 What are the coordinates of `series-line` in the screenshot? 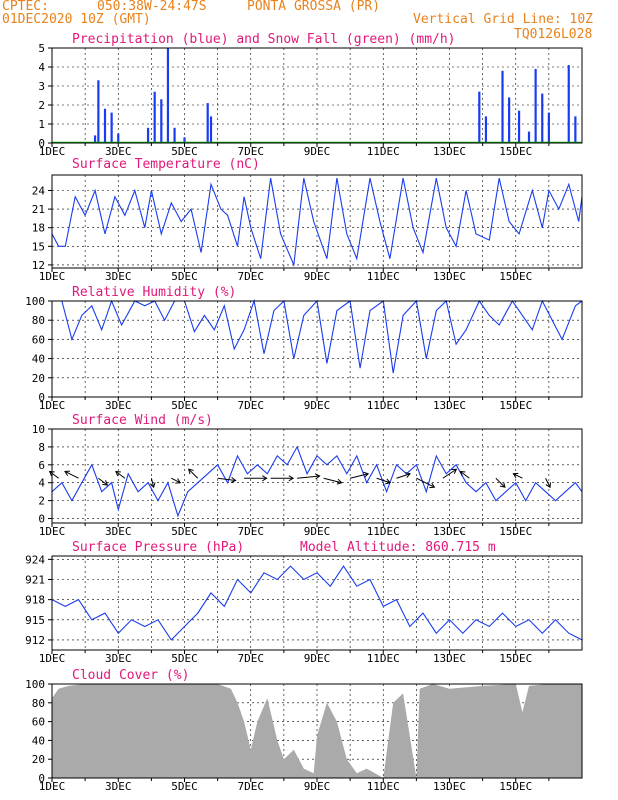 It's located at (317, 336).